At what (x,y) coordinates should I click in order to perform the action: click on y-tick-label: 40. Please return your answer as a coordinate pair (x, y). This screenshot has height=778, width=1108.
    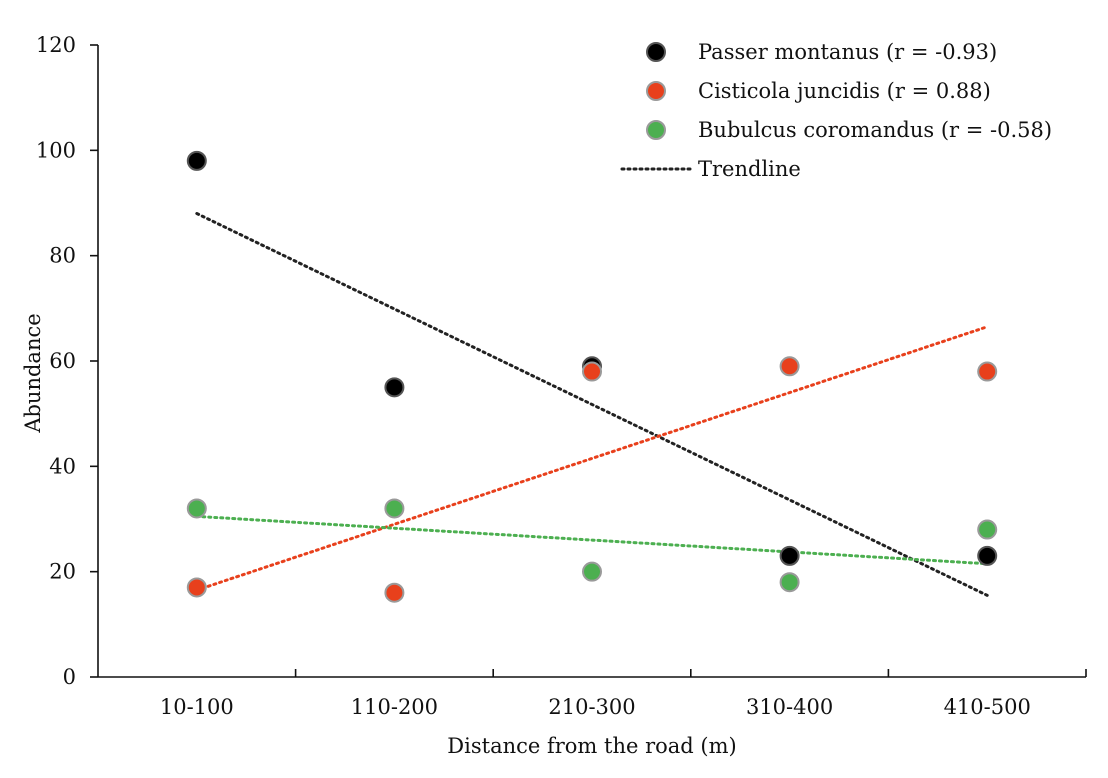
    Looking at the image, I should click on (62, 466).